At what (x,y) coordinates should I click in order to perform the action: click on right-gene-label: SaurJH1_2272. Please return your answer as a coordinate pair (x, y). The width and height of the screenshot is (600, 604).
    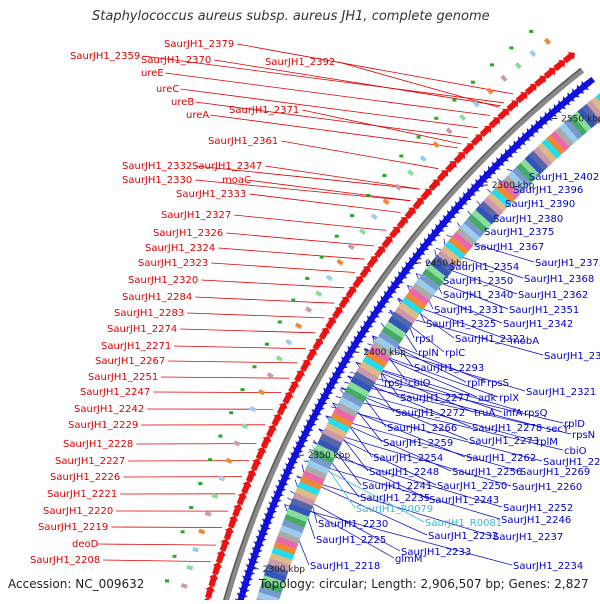
    Looking at the image, I should click on (430, 413).